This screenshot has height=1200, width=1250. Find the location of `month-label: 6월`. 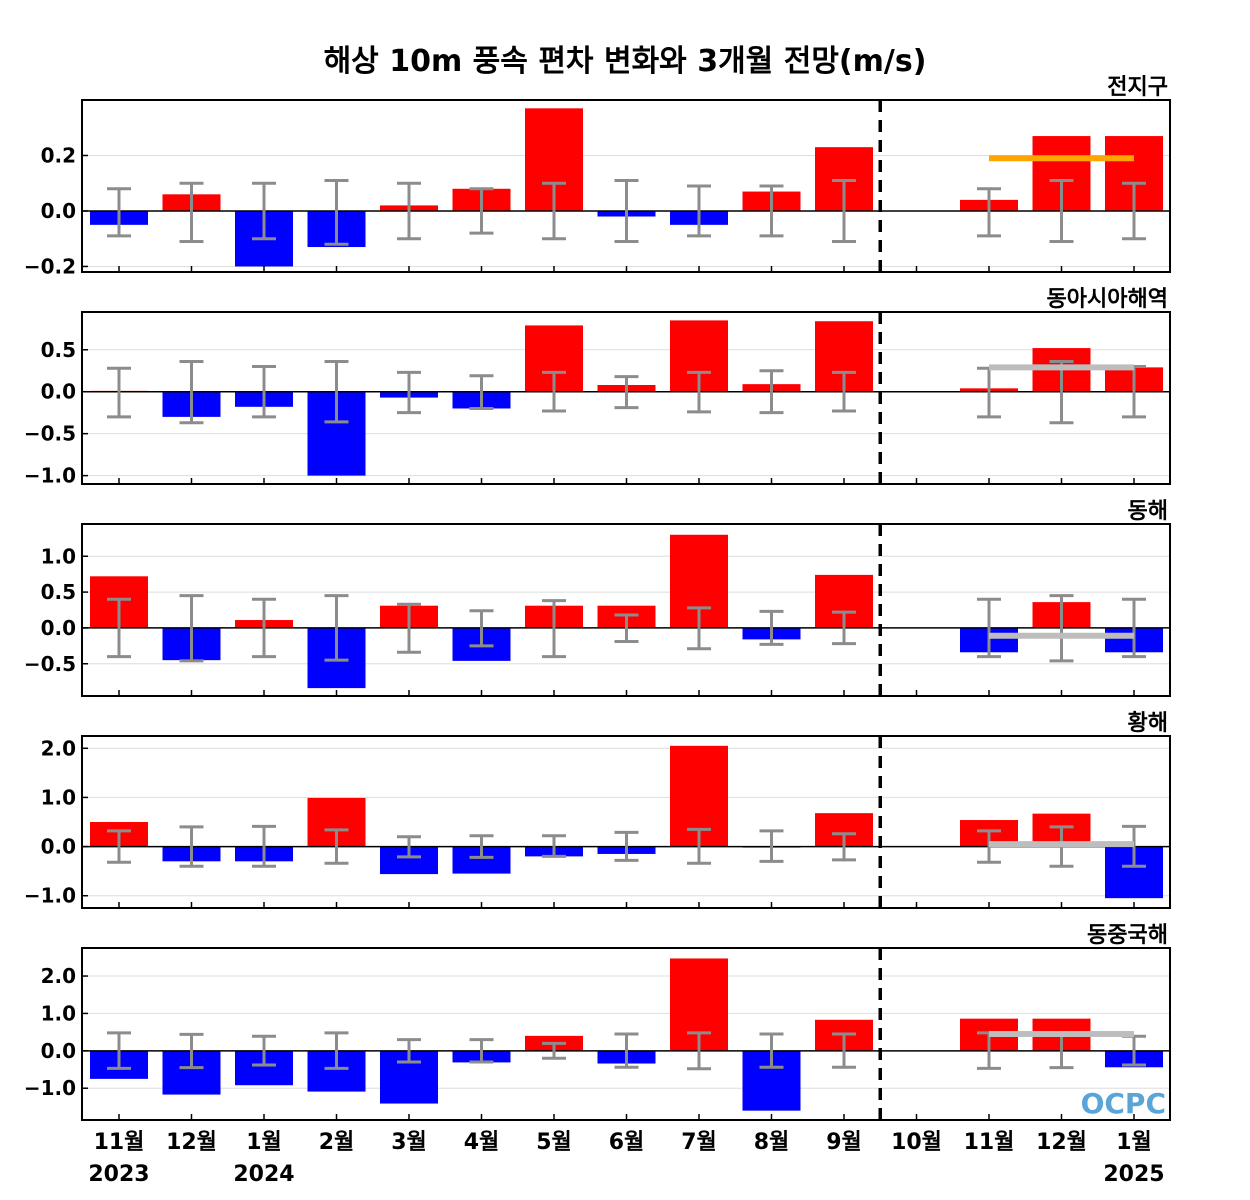

month-label: 6월 is located at coordinates (627, 1142).